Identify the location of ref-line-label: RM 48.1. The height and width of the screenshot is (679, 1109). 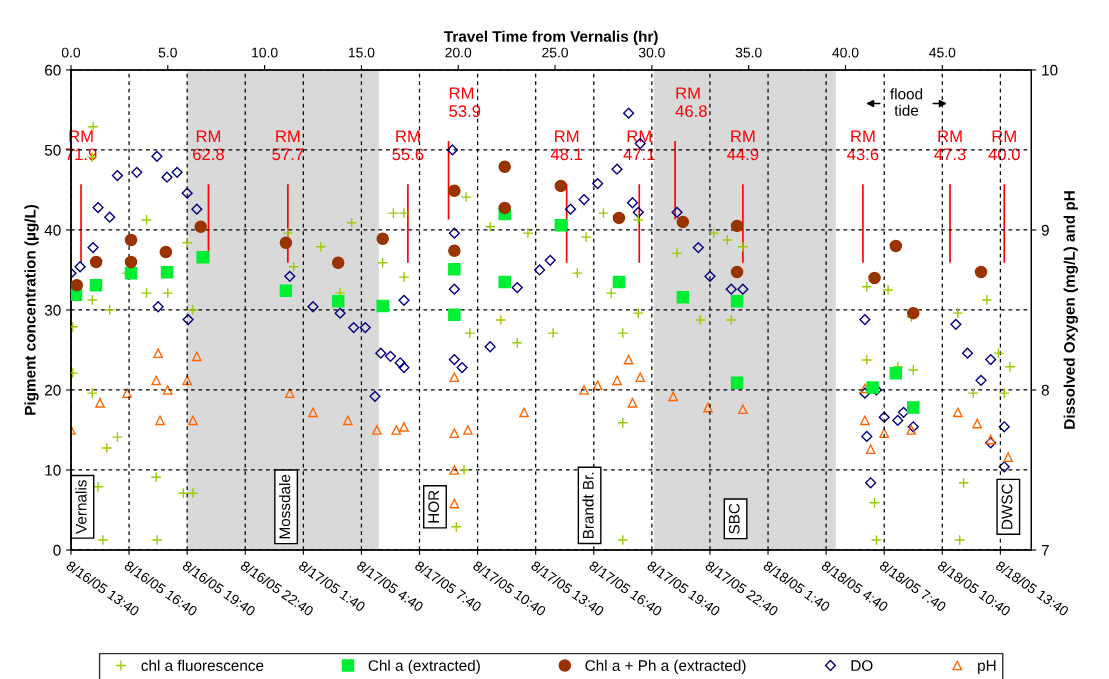
(566, 145).